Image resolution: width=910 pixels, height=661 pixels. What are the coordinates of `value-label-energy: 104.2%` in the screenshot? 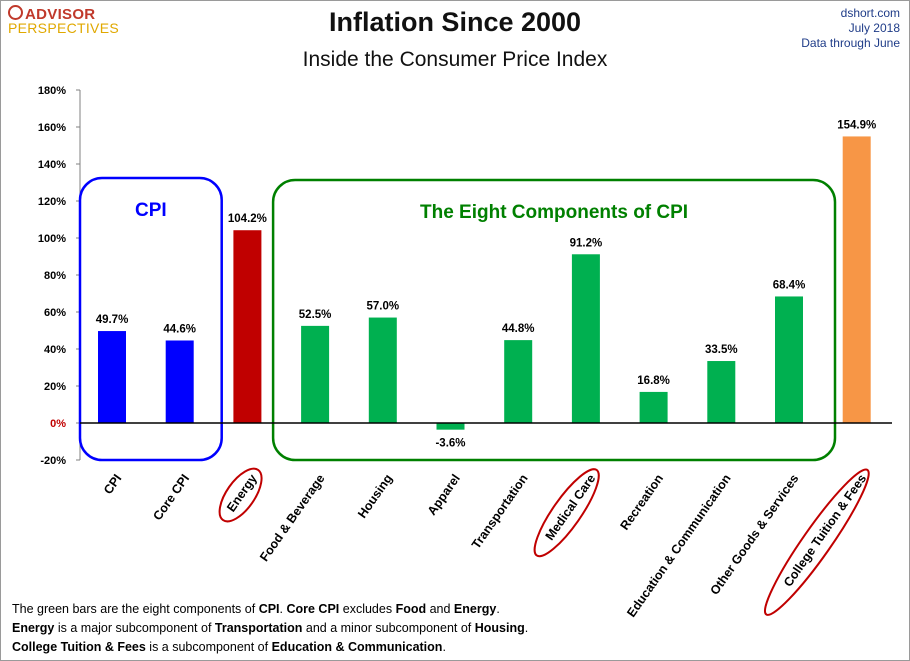 It's located at (247, 219).